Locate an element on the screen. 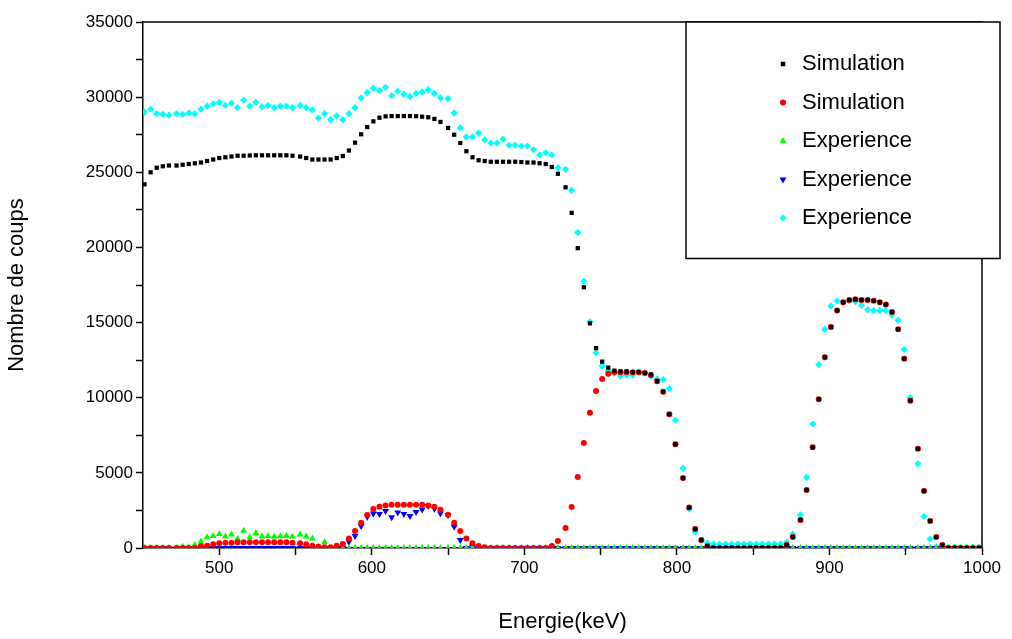 This screenshot has width=1012, height=639. x-tick-label: 500 is located at coordinates (219, 567).